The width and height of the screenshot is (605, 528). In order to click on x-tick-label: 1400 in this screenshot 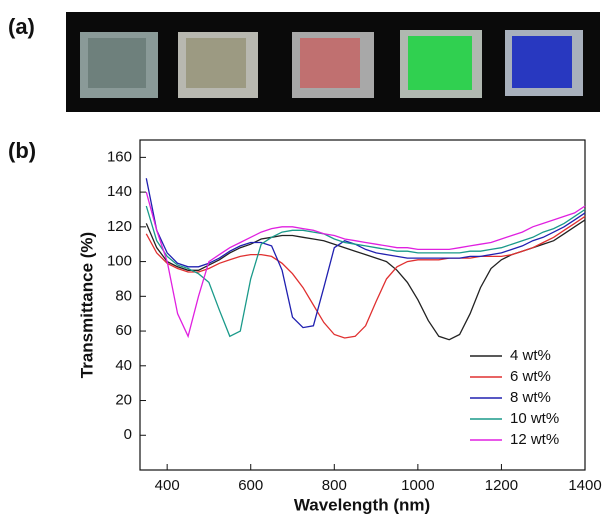, I will do `click(584, 485)`.